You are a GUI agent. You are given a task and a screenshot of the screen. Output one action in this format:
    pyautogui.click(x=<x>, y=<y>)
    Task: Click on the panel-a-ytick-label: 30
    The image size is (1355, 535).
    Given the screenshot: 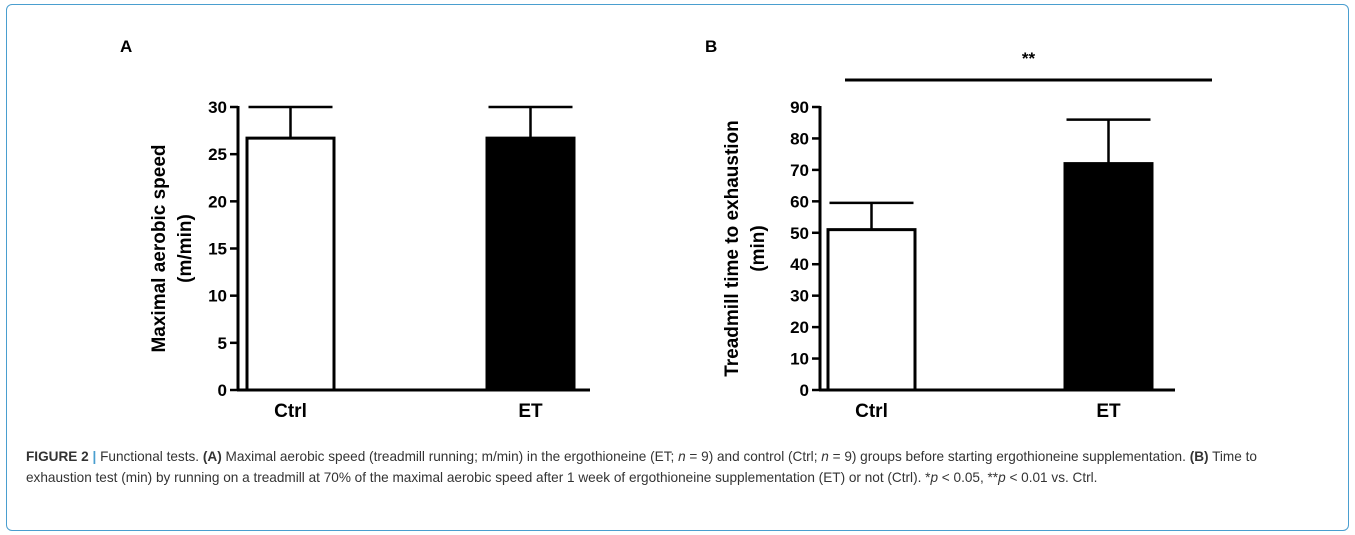 What is the action you would take?
    pyautogui.click(x=217, y=107)
    